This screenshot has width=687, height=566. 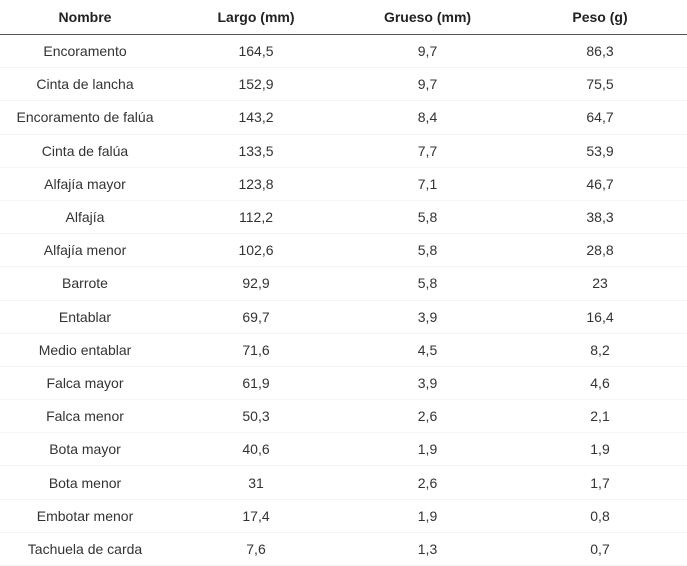 I want to click on table-cell: 86,3, so click(x=600, y=51).